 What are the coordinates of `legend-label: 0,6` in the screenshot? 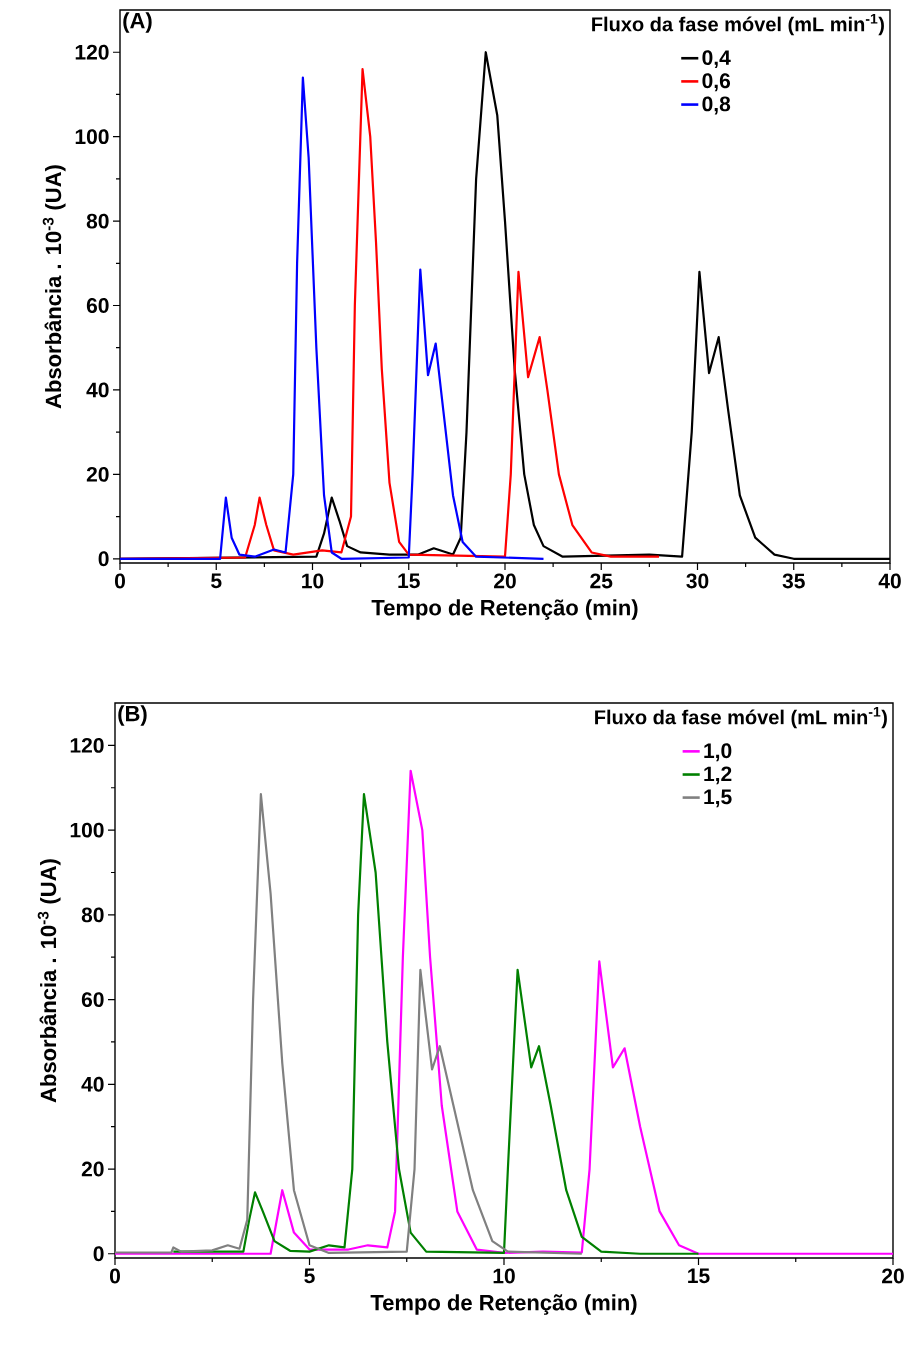 It's located at (716, 82).